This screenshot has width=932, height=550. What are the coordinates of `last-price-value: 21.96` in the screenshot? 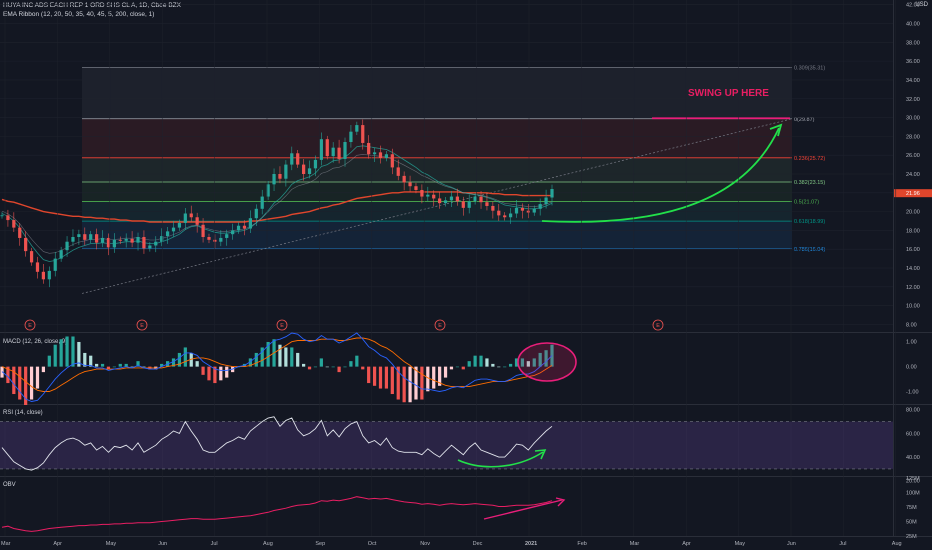 It's located at (913, 194).